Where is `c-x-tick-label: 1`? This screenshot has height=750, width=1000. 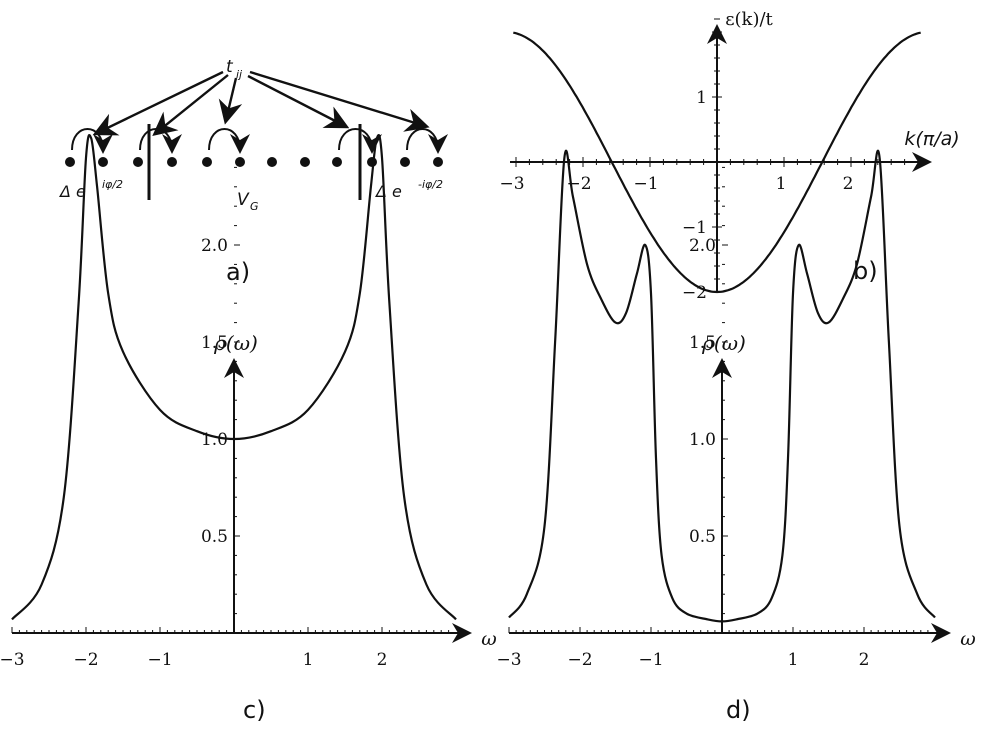 c-x-tick-label: 1 is located at coordinates (308, 660).